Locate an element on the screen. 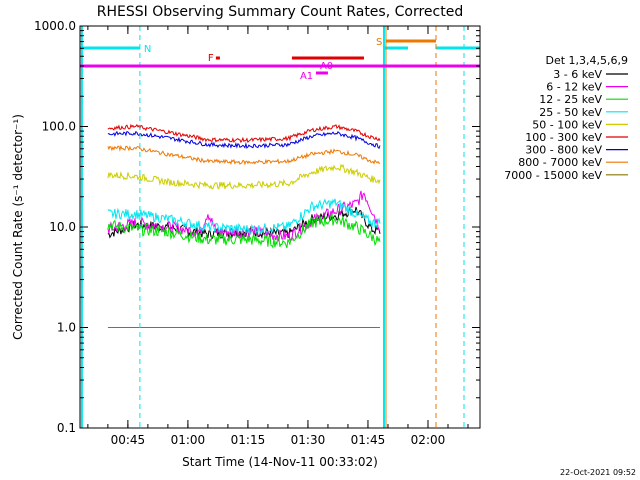  legend-label: 6 - 12 keV is located at coordinates (574, 87).